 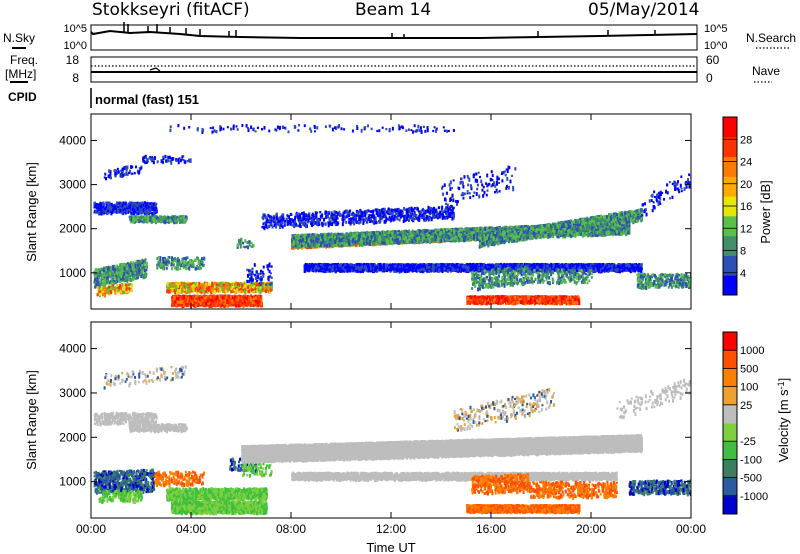 What do you see at coordinates (20, 74) in the screenshot?
I see `freq-unit: [MHz]` at bounding box center [20, 74].